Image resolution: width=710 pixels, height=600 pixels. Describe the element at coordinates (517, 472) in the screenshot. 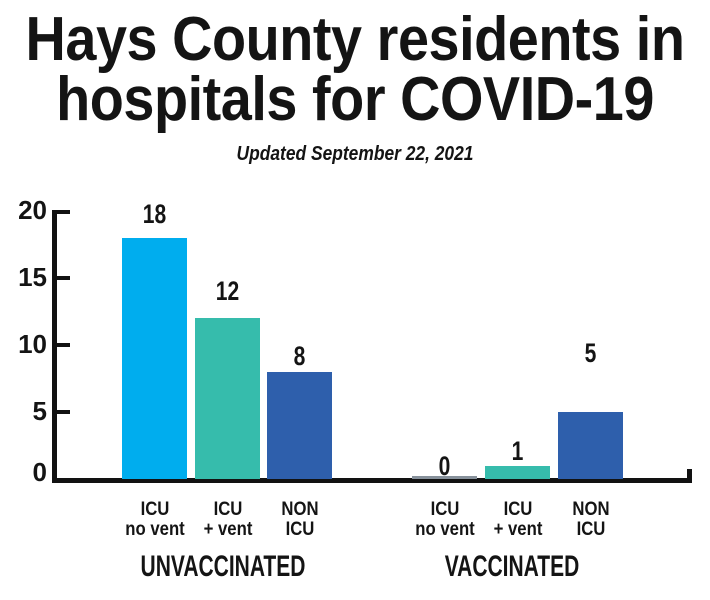

I see `bar-vaccinated-icu-vent` at that location.